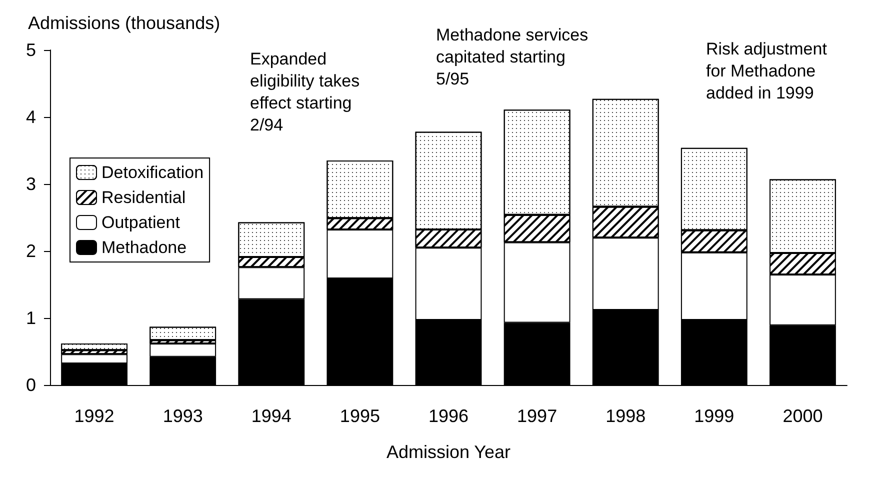 The height and width of the screenshot is (486, 875). What do you see at coordinates (626, 416) in the screenshot?
I see `x-tick-label: 1998` at bounding box center [626, 416].